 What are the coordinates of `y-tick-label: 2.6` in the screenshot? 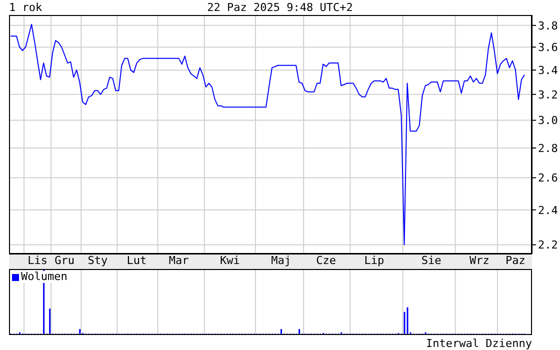 It's located at (548, 178).